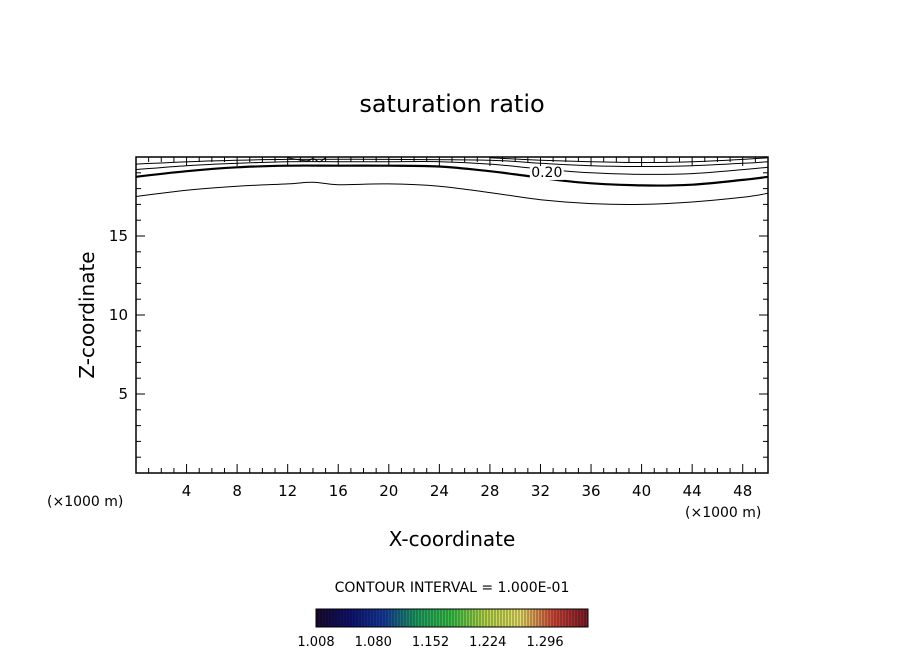 This screenshot has width=904, height=654. I want to click on chart-title: saturation ratio, so click(451, 104).